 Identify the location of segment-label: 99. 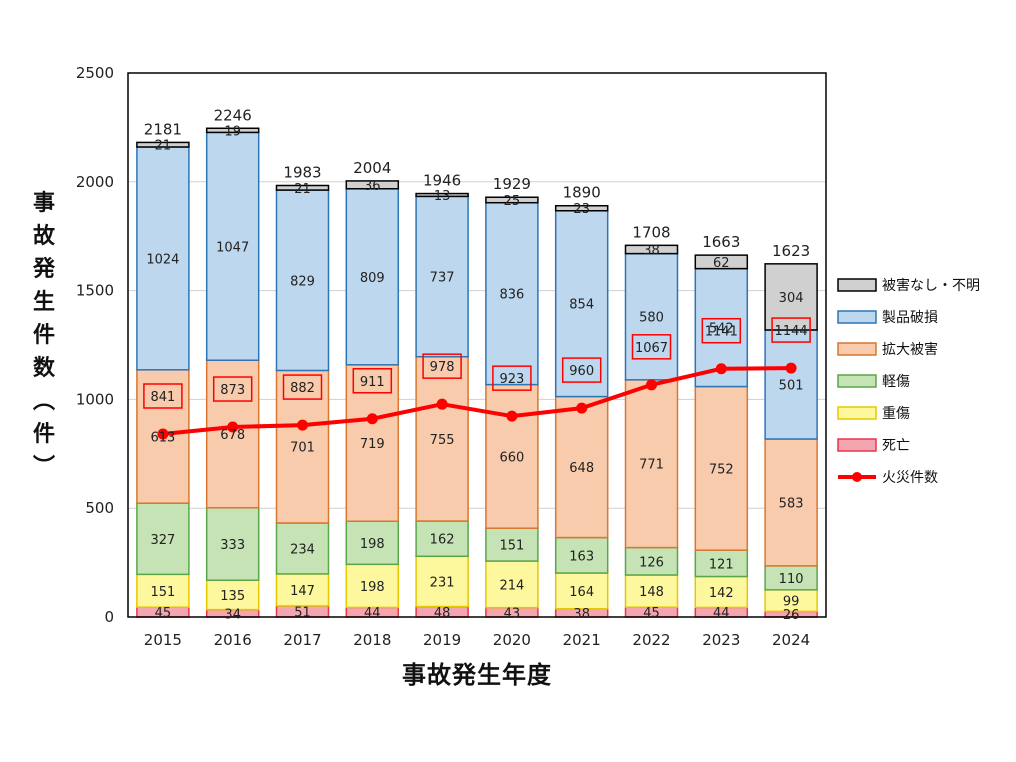
(791, 602).